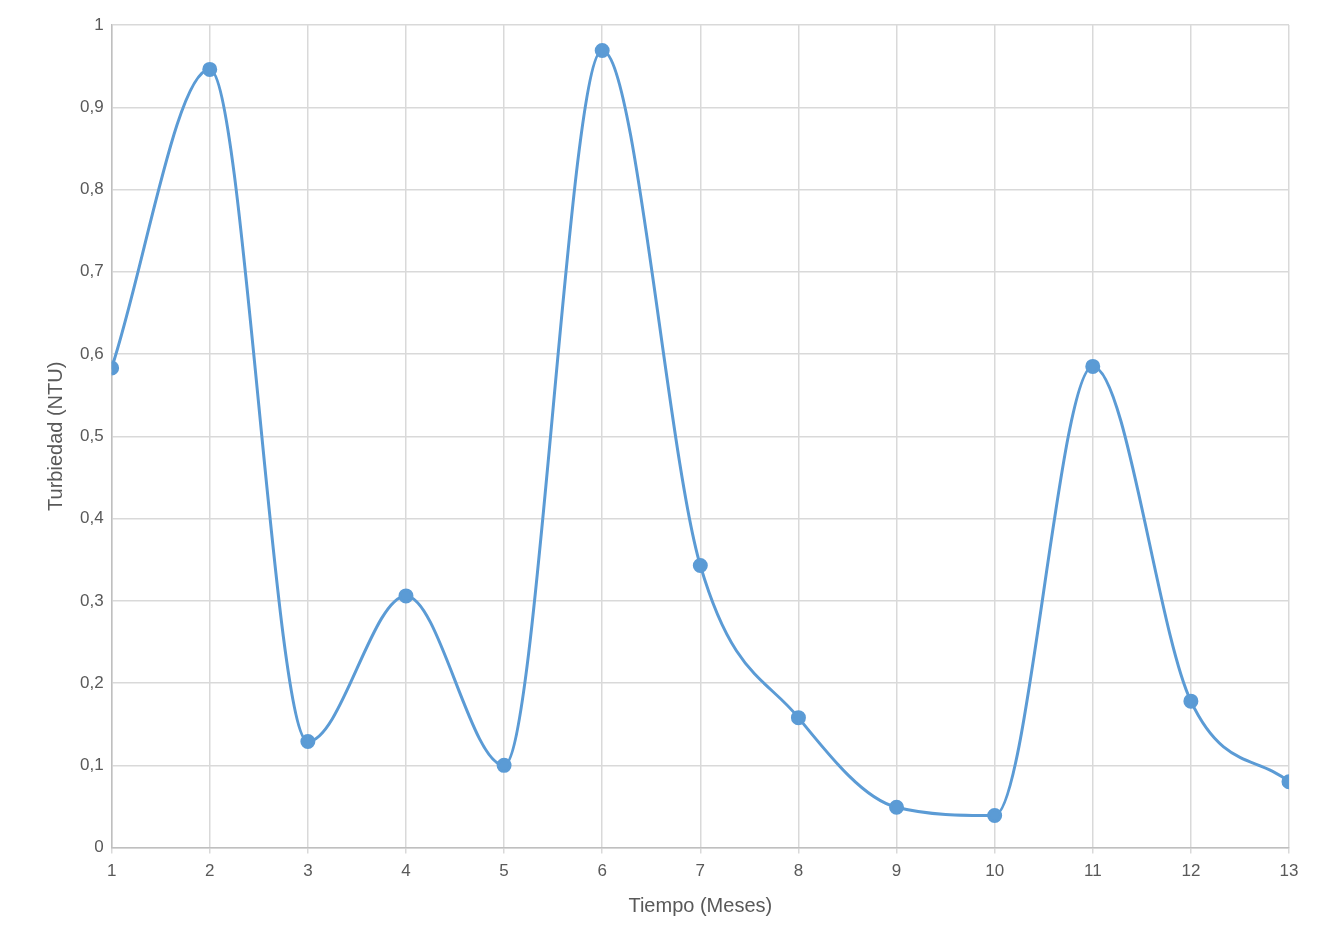  Describe the element at coordinates (91, 518) in the screenshot. I see `y-tick-label: 0,4` at that location.